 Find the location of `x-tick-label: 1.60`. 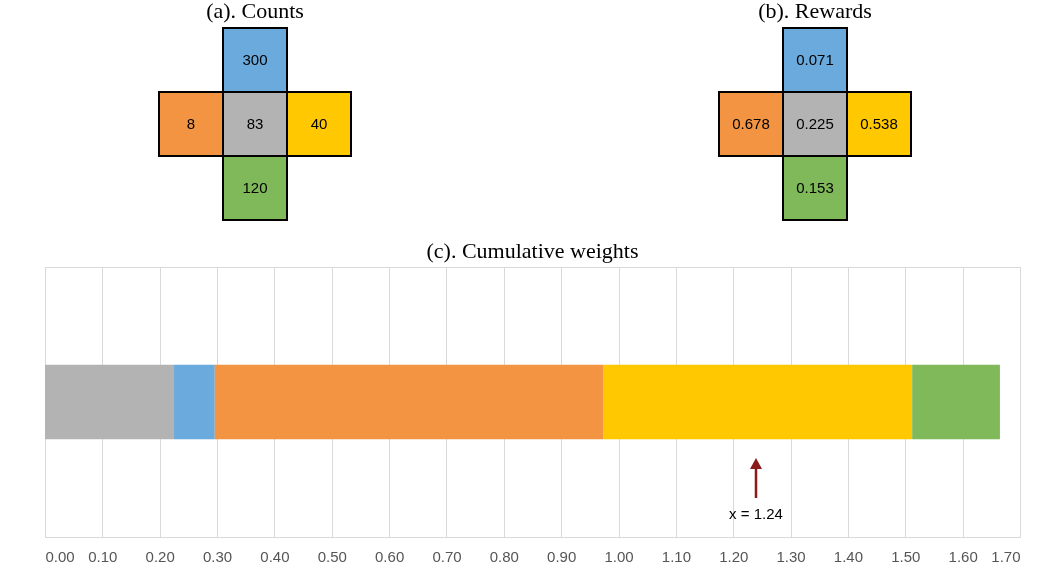

x-tick-label: 1.60 is located at coordinates (963, 556).